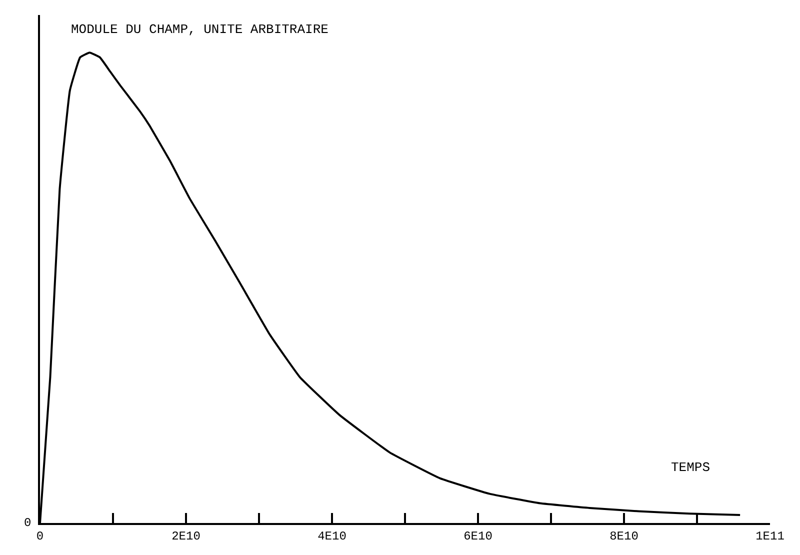  I want to click on x-tick-label: 1E11, so click(770, 536).